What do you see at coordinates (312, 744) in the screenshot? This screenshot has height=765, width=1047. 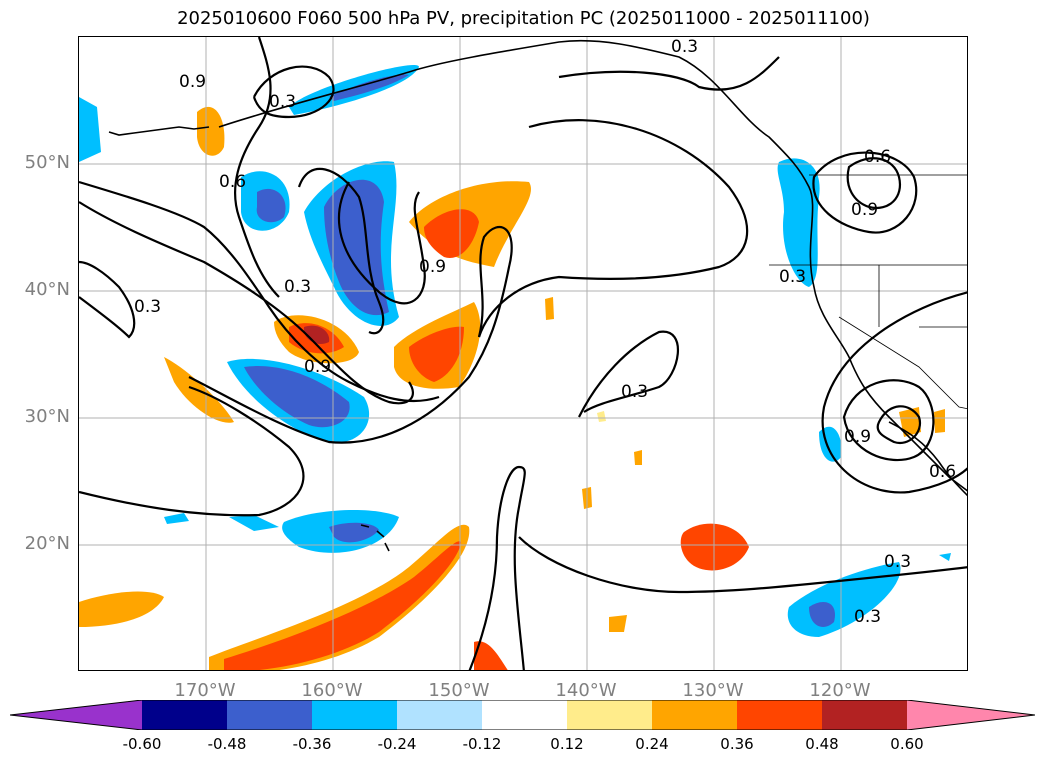 I see `colorbar-tick: -0.36` at bounding box center [312, 744].